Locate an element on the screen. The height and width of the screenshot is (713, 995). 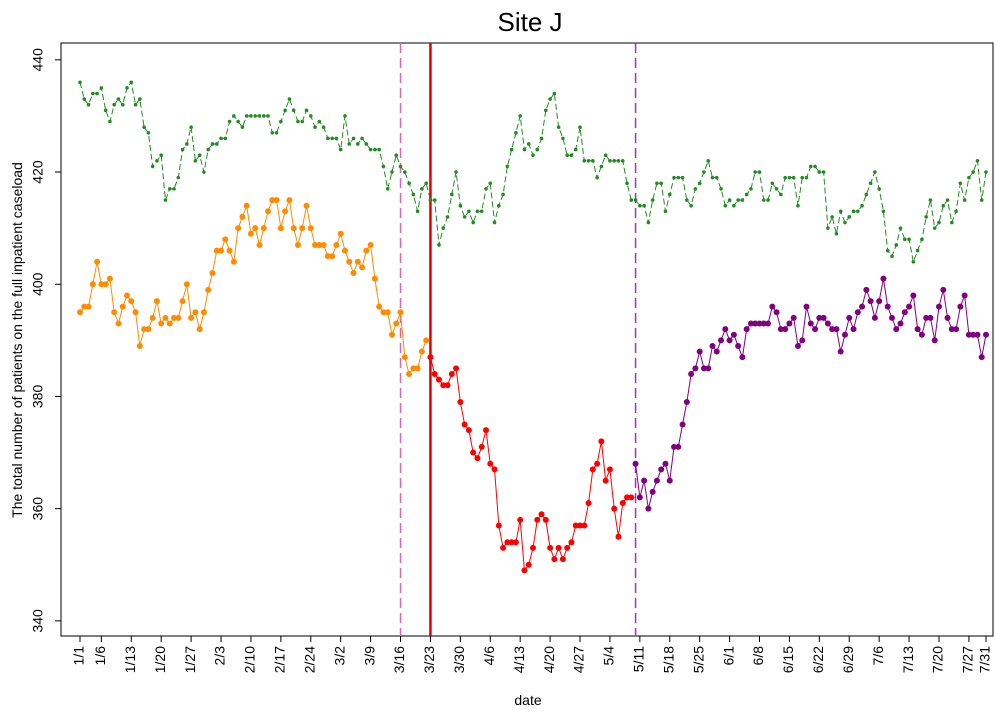
x-tick-label: 5/11 is located at coordinates (639, 659).